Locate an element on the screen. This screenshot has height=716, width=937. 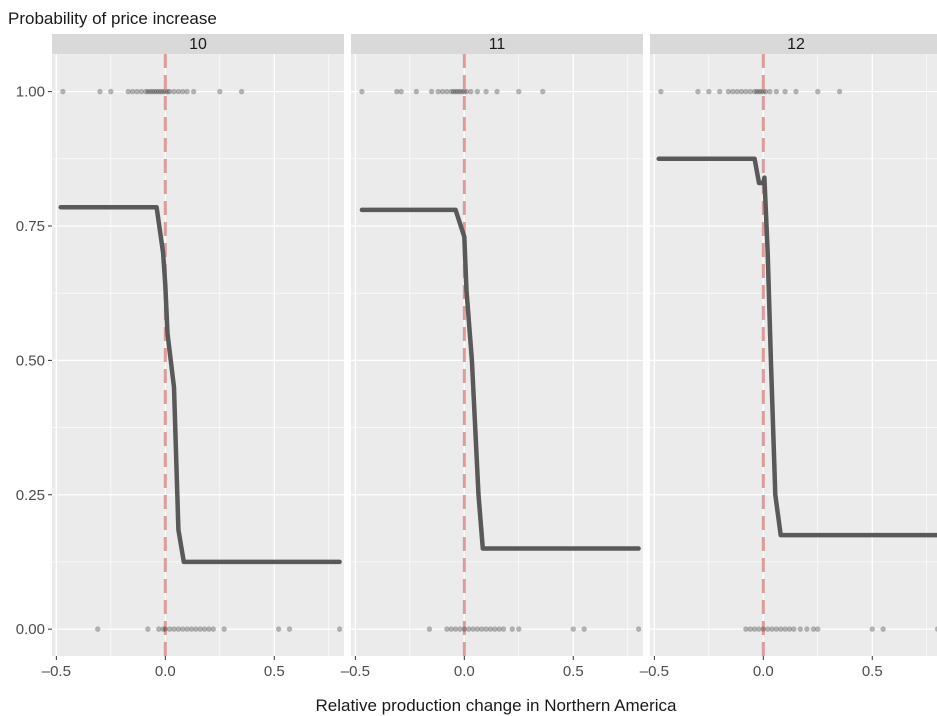
facet-strip-label: 12 is located at coordinates (796, 44).